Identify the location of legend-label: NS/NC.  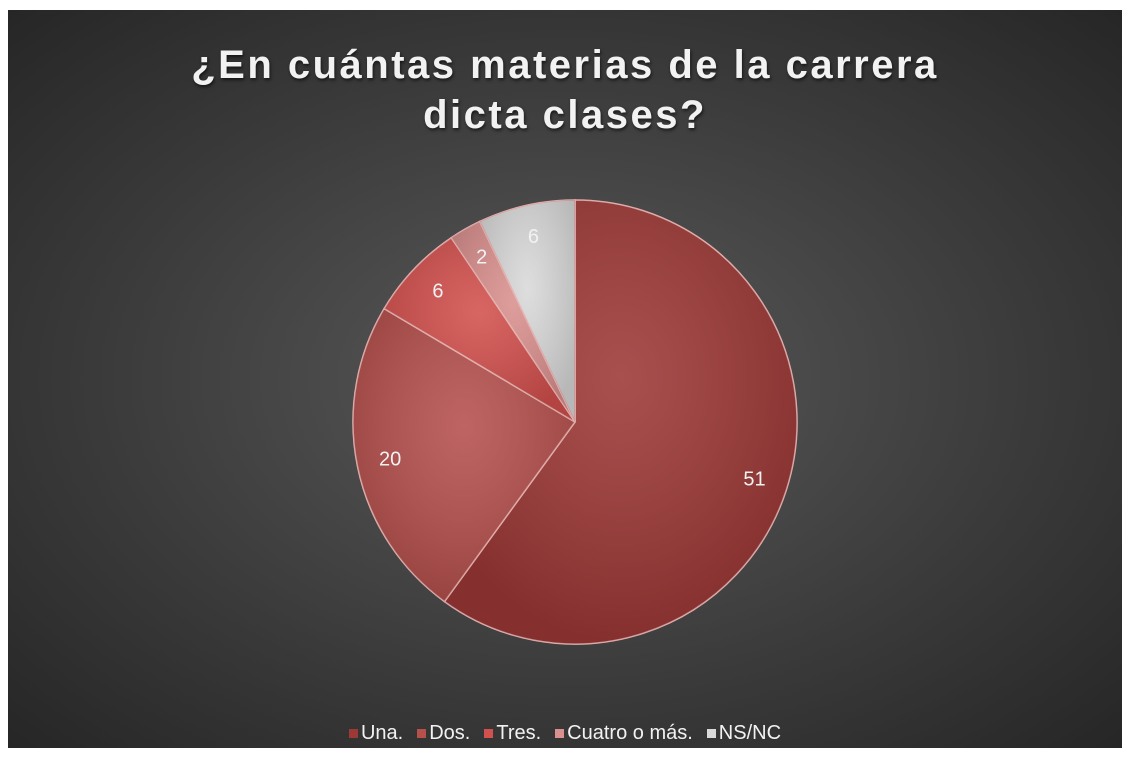
(750, 733).